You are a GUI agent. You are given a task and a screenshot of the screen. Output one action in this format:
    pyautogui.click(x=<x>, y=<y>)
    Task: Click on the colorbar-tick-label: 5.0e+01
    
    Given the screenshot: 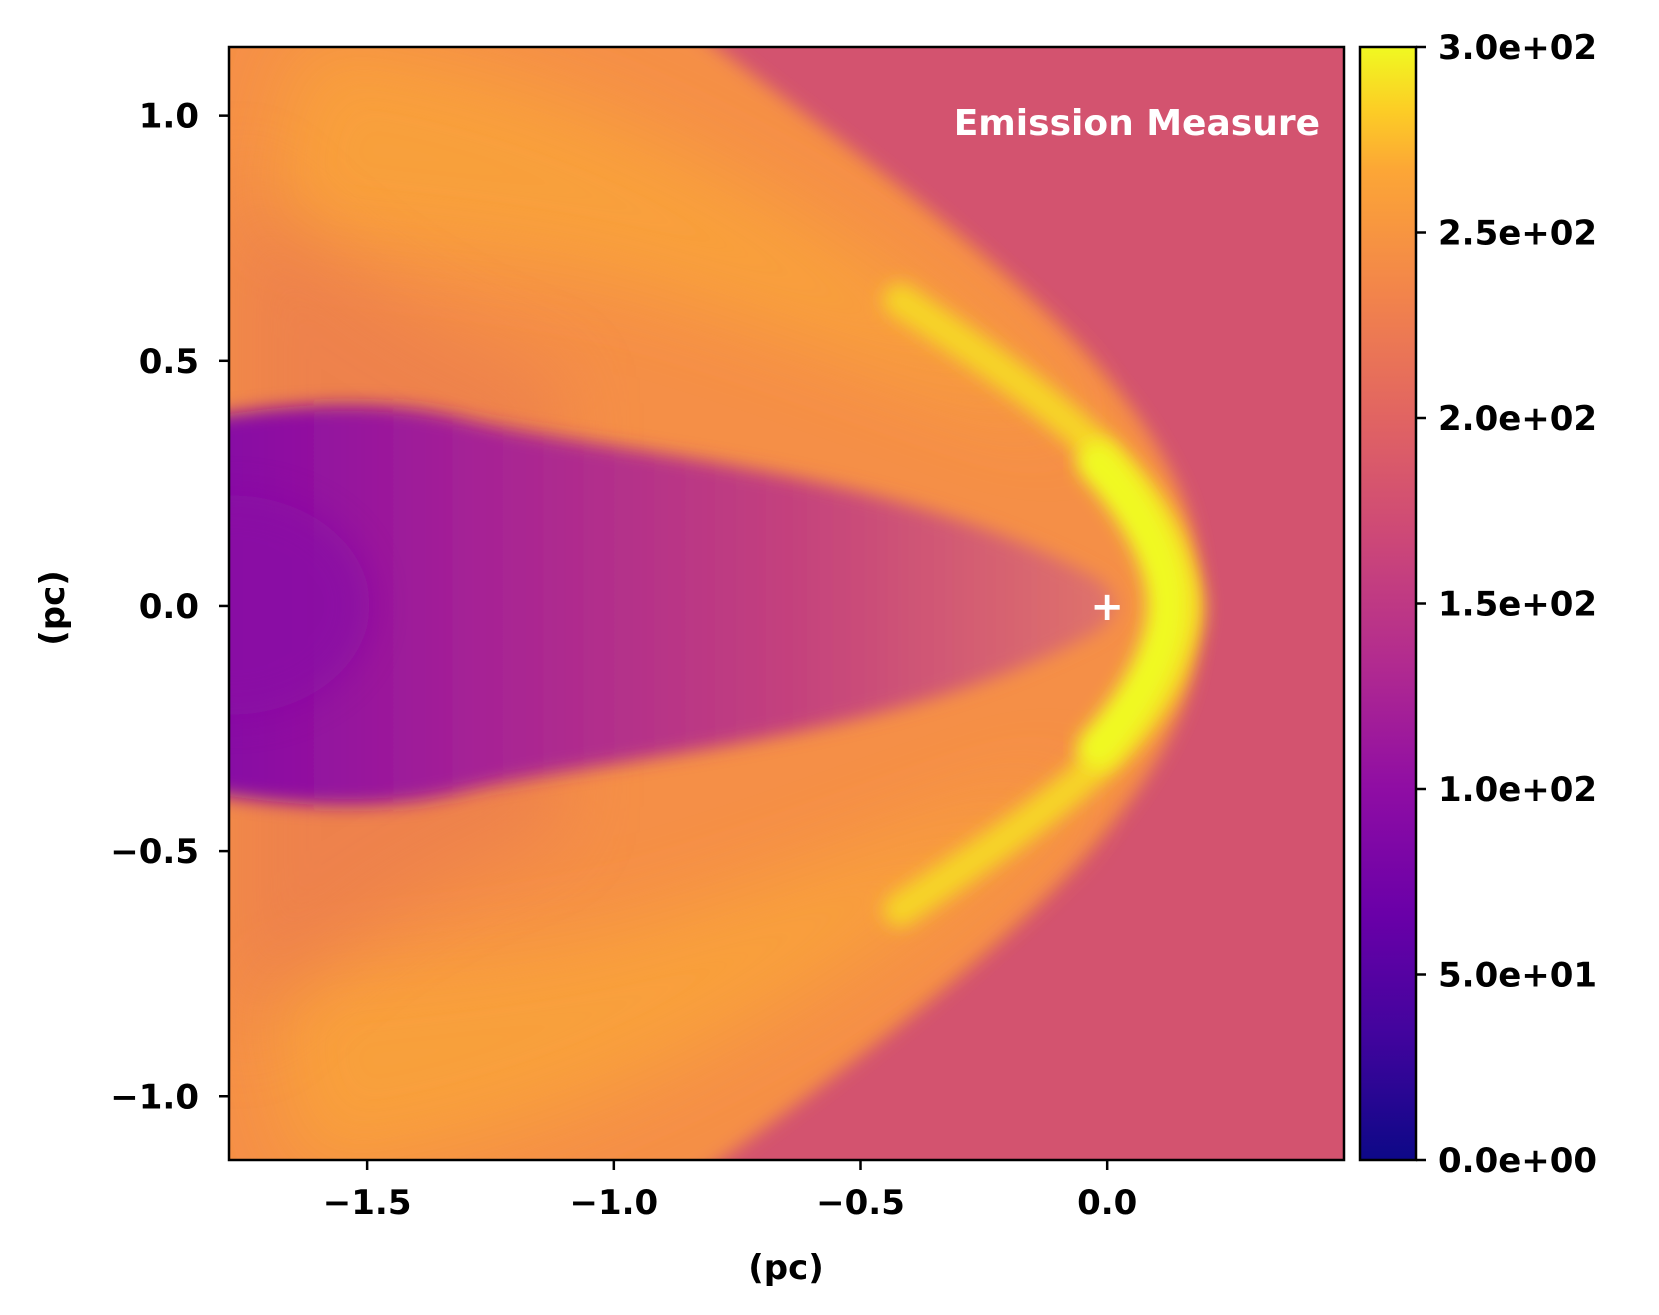 What is the action you would take?
    pyautogui.click(x=1517, y=976)
    